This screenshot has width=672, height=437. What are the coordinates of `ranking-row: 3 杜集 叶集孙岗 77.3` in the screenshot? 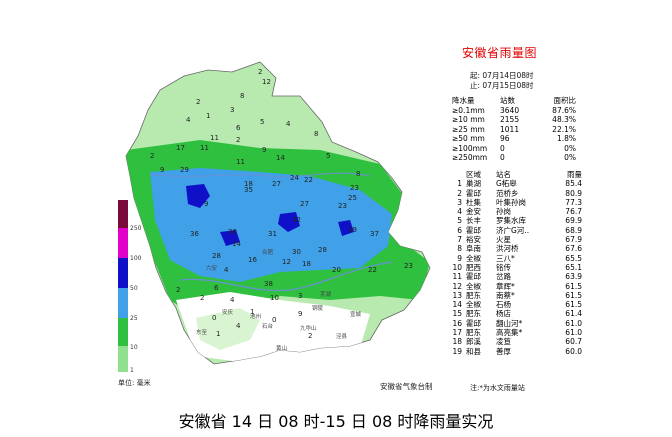 It's located at (517, 202).